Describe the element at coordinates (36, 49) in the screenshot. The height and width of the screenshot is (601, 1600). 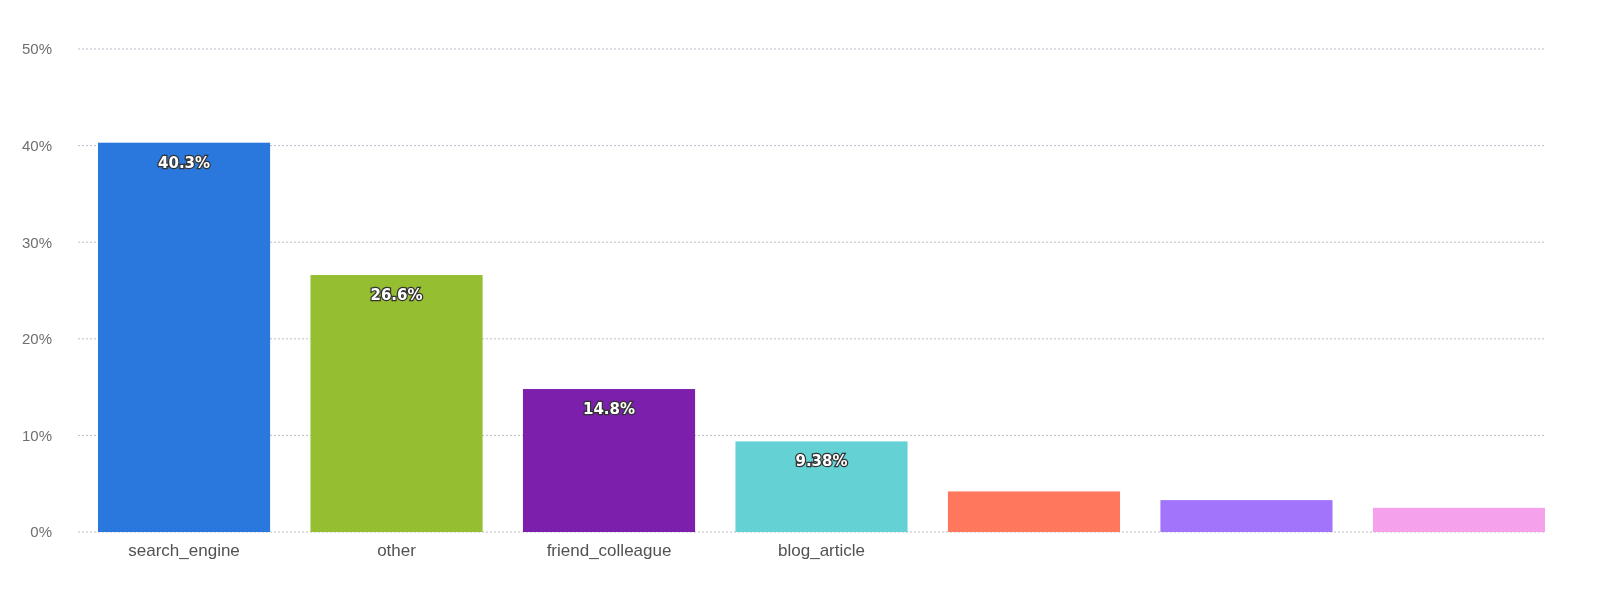
I see `y-tick-label: 50%` at that location.